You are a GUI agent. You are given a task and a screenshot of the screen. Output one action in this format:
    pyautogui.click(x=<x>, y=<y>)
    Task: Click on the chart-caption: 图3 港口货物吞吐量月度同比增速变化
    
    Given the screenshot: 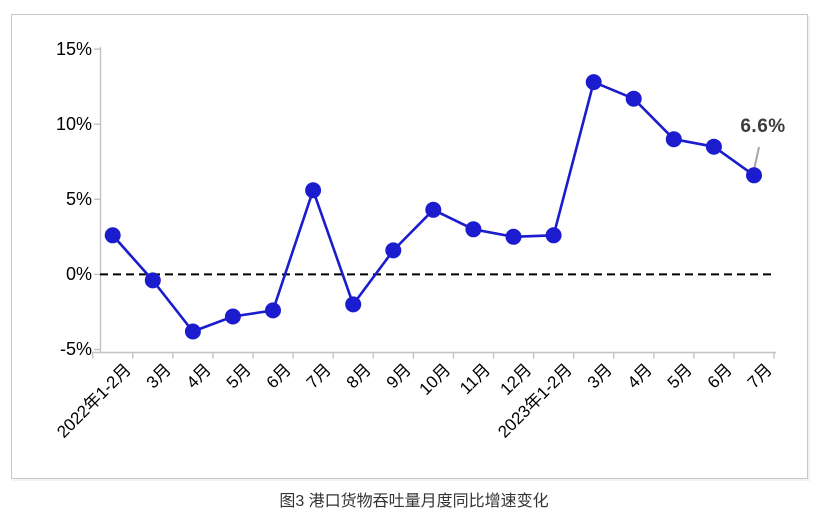 What is the action you would take?
    pyautogui.click(x=414, y=501)
    